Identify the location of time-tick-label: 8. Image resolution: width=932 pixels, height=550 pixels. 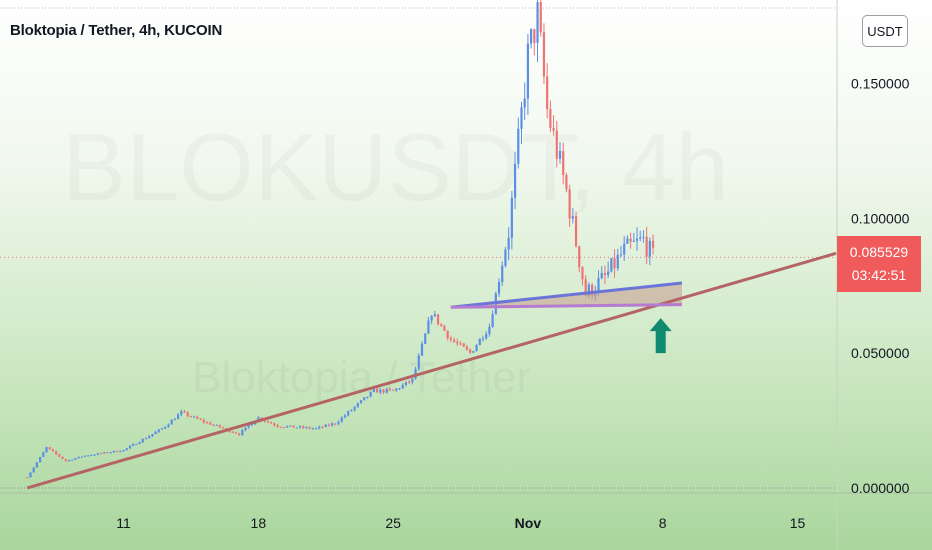
(663, 523).